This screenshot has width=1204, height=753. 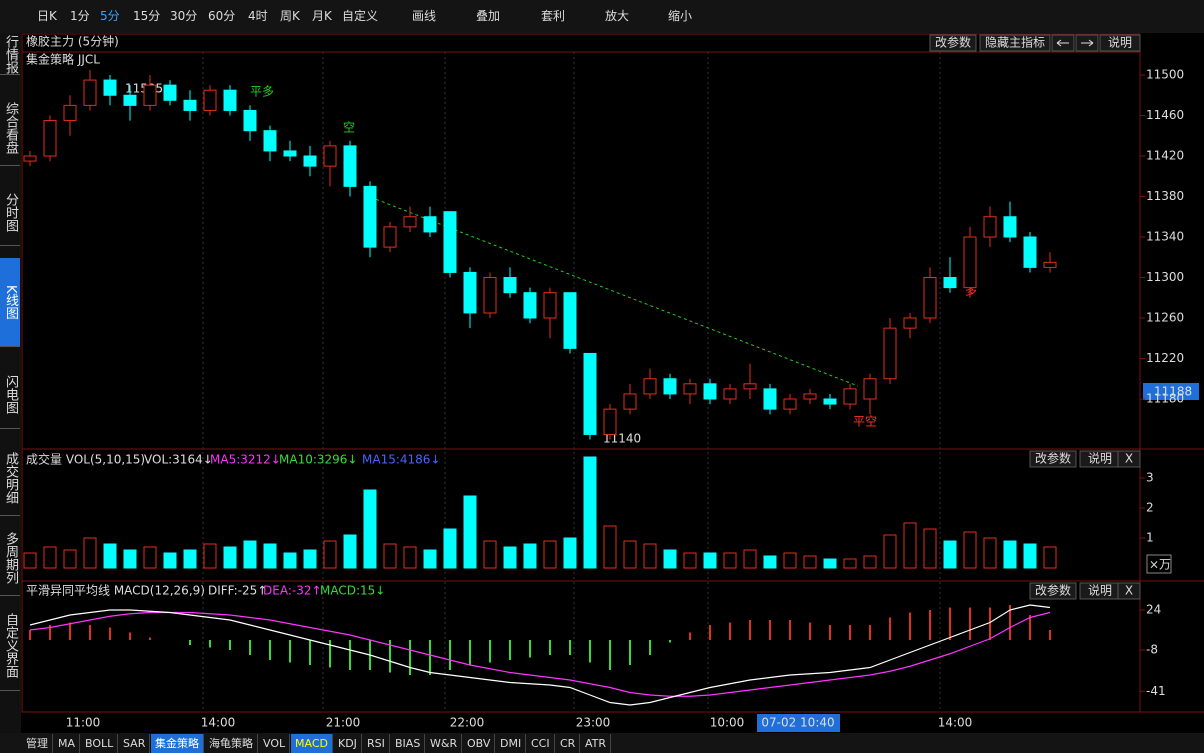 What do you see at coordinates (275, 743) in the screenshot?
I see `bottom-tab: VOL` at bounding box center [275, 743].